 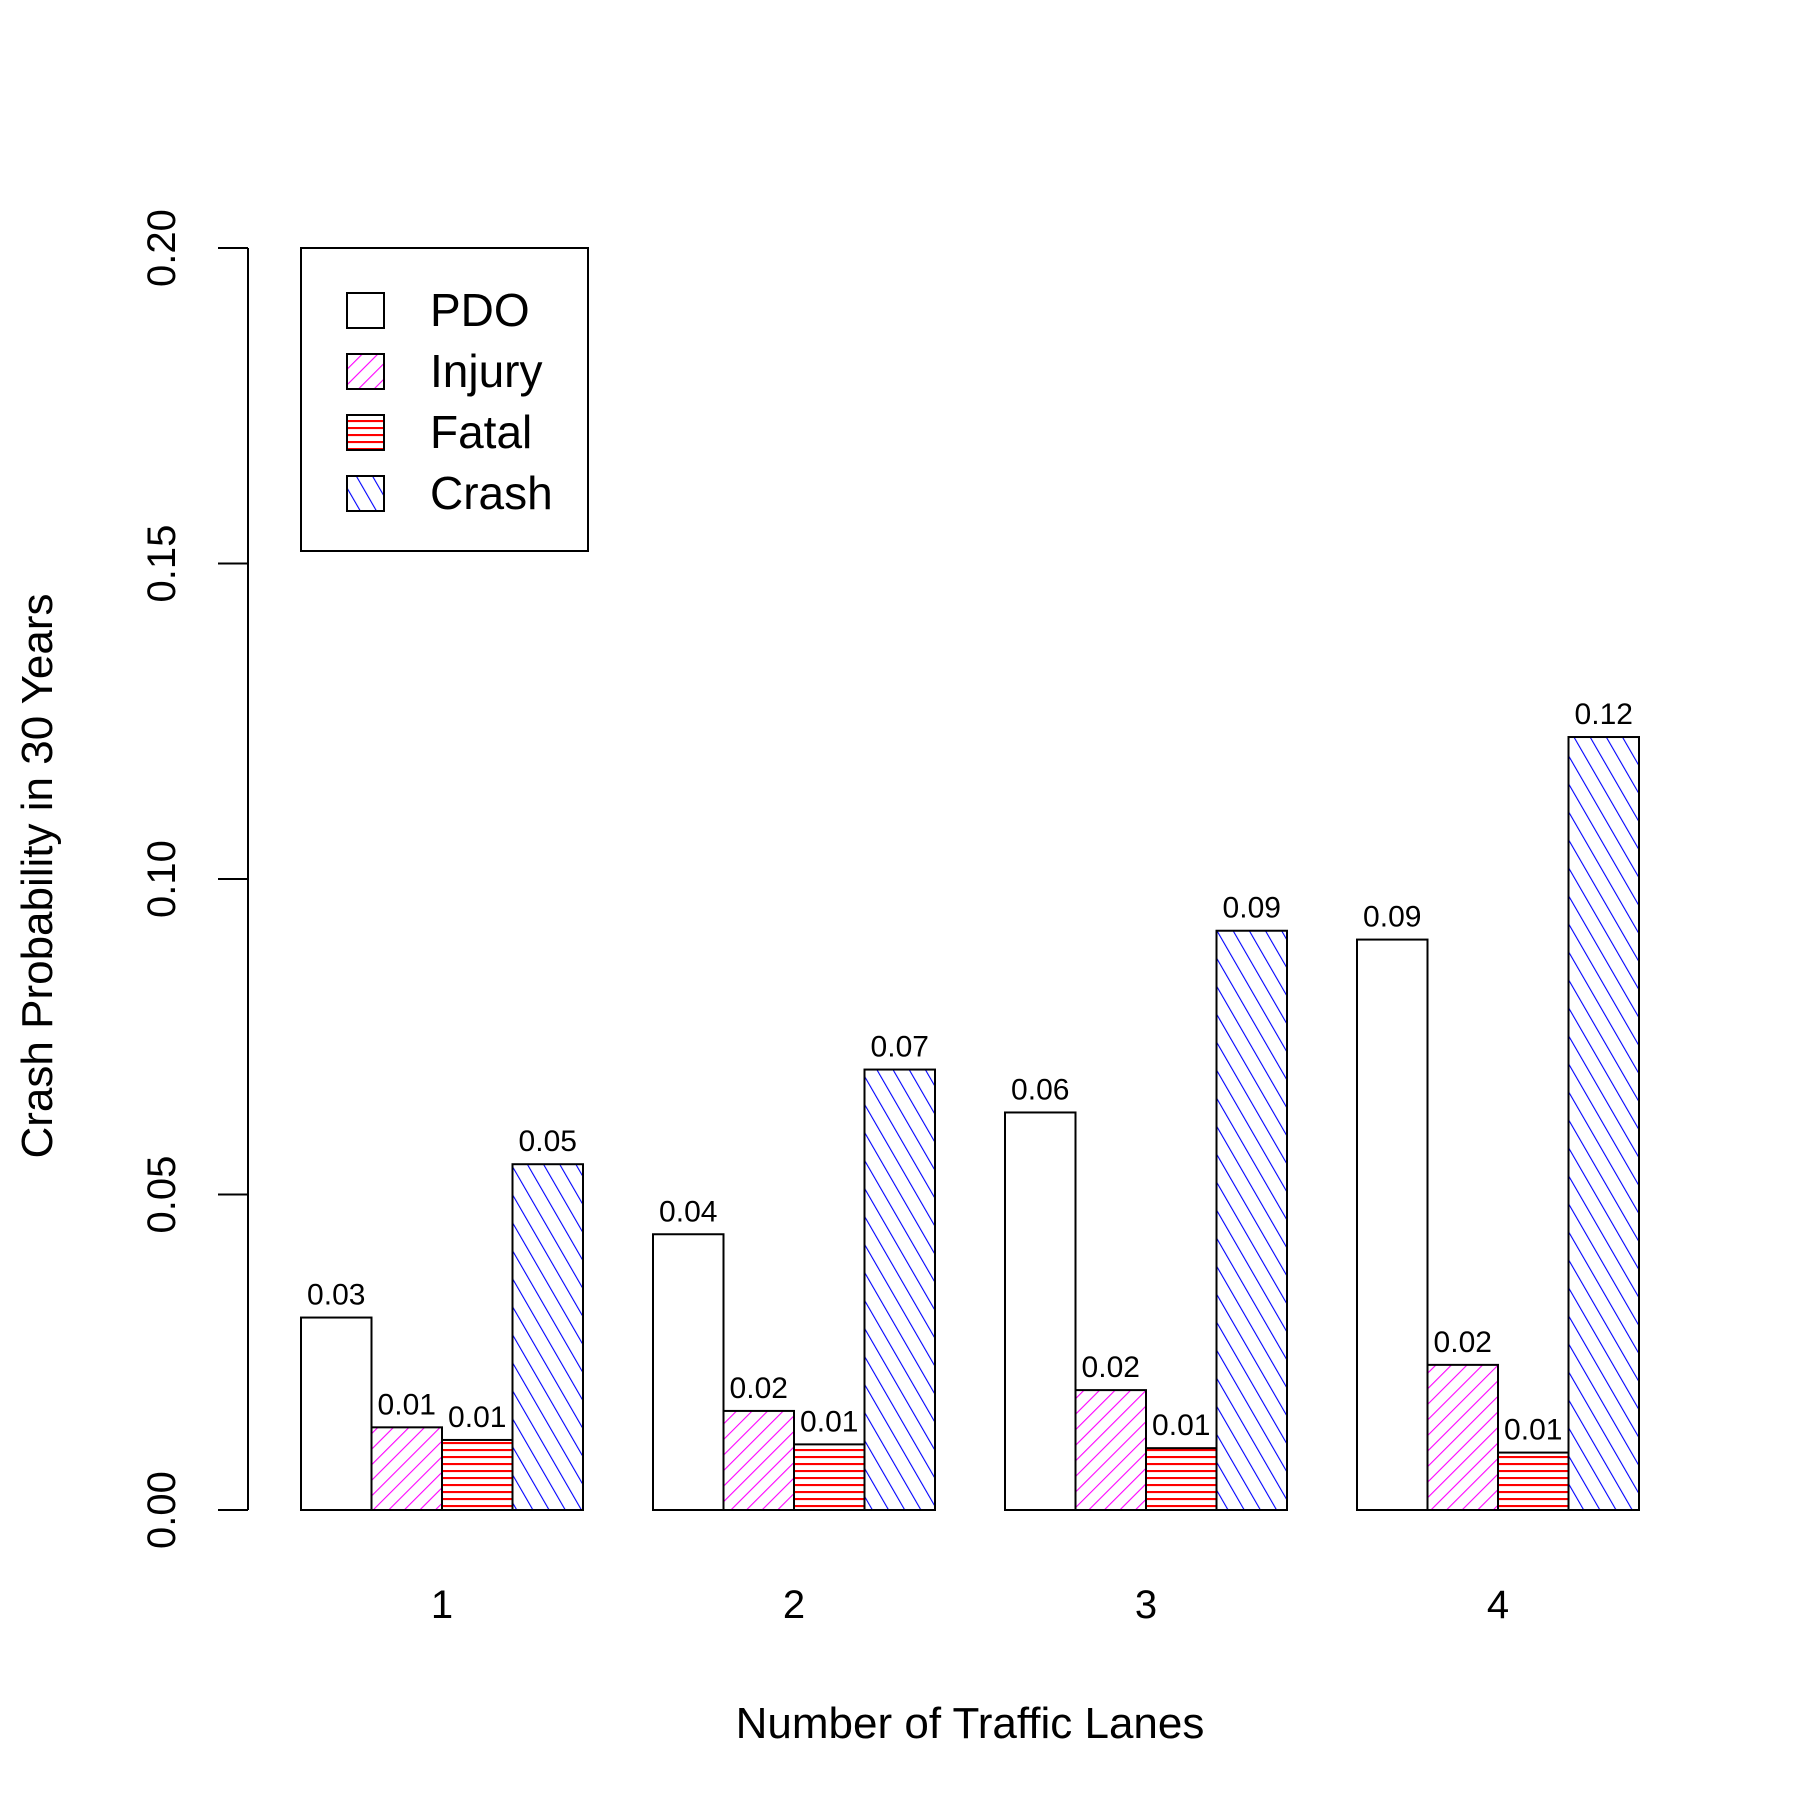 What do you see at coordinates (1146, 1605) in the screenshot?
I see `x-tick-label-3: 3` at bounding box center [1146, 1605].